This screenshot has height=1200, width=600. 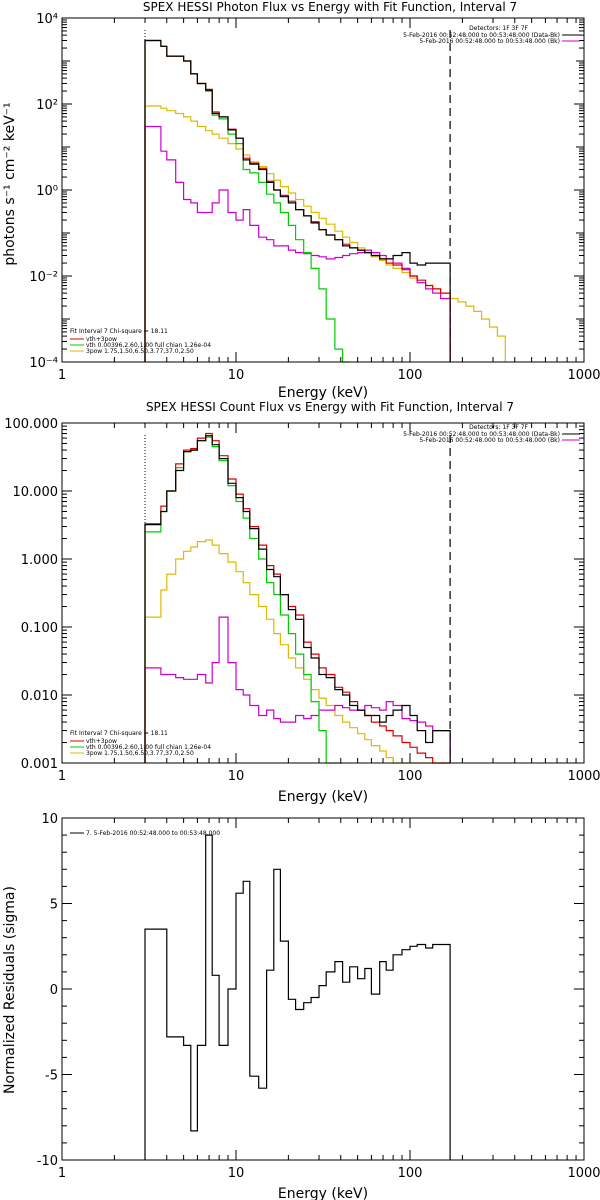 I want to click on y-tick-label: 10², so click(x=47, y=105).